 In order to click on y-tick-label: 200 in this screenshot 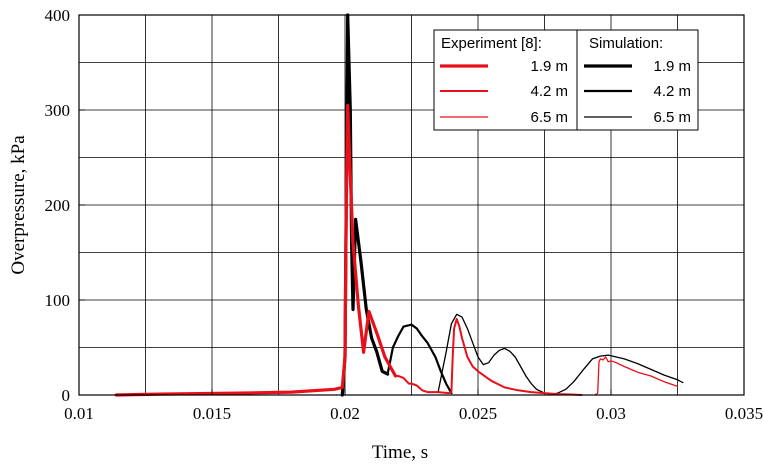, I will do `click(58, 205)`.